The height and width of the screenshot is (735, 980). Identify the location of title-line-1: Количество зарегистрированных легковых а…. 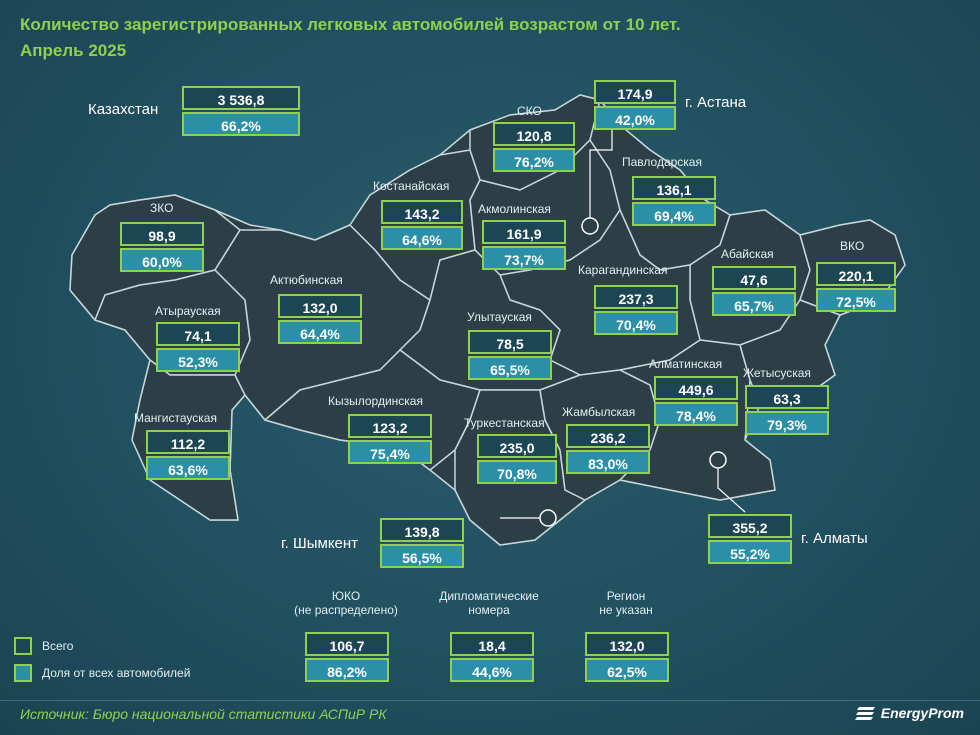
(350, 24).